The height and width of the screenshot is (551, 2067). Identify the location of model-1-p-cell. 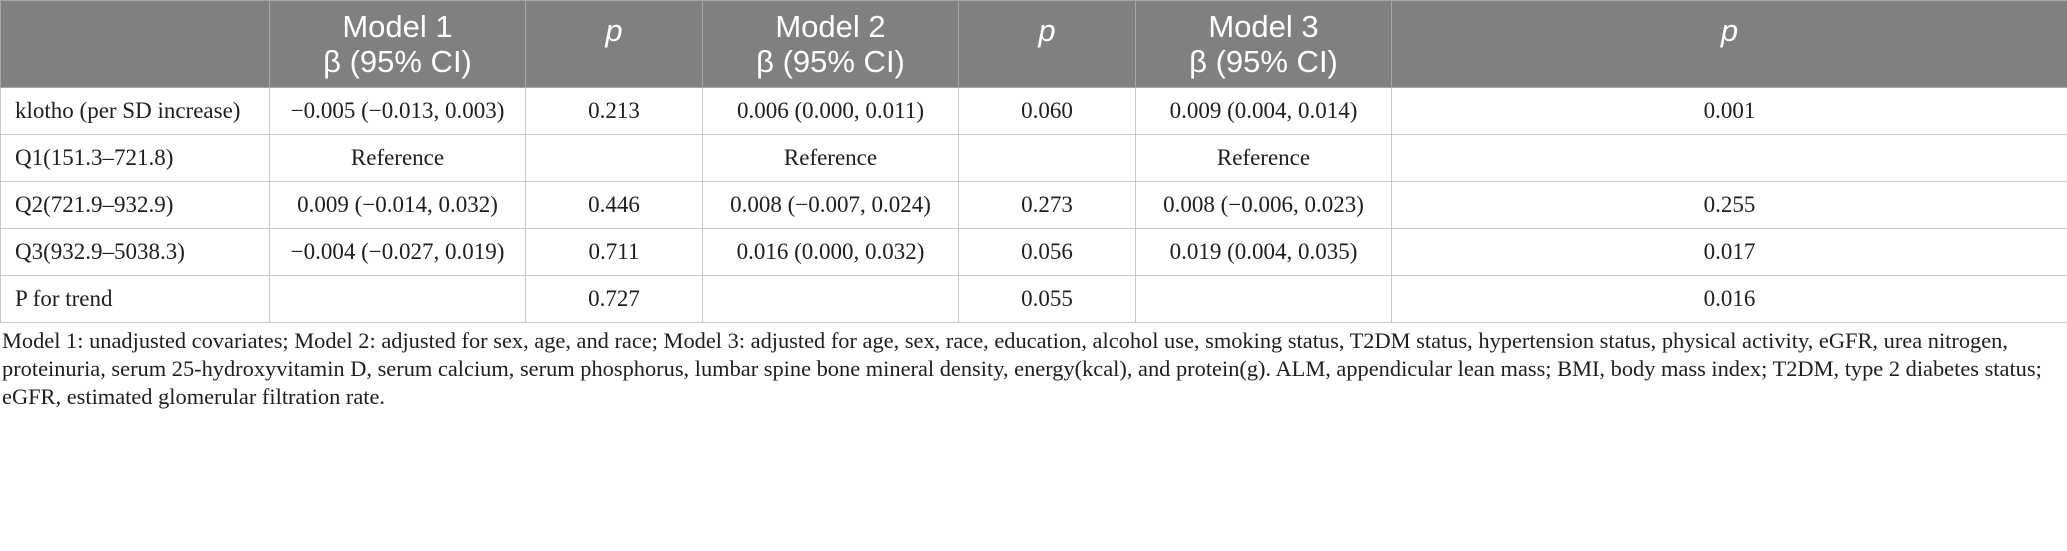
(614, 158).